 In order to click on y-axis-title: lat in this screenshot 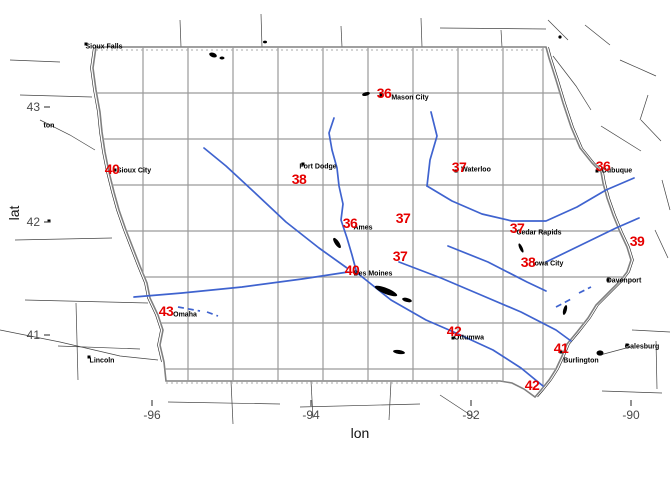, I will do `click(14, 213)`.